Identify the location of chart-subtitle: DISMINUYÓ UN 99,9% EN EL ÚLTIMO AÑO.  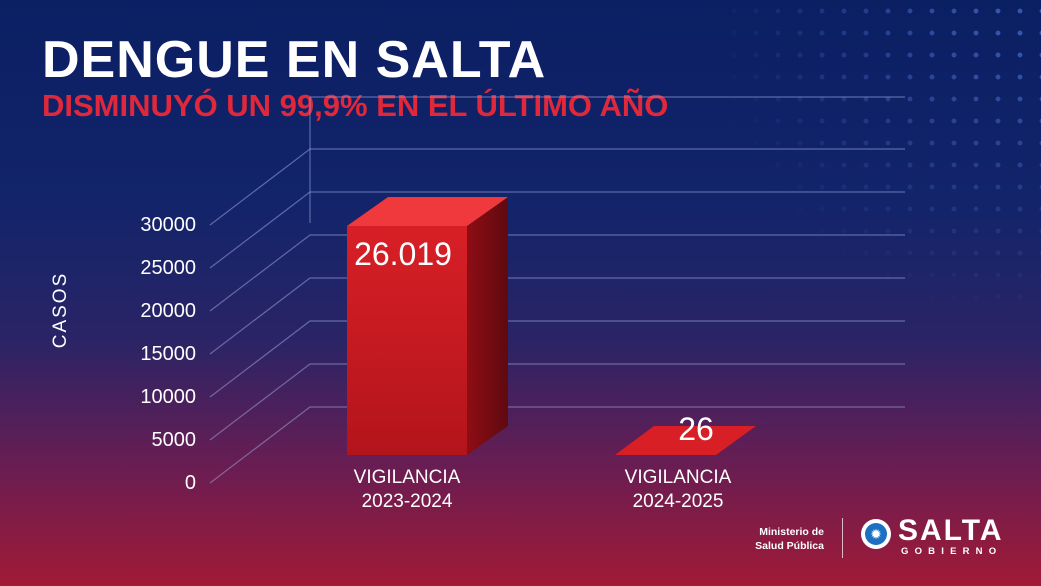
(355, 105).